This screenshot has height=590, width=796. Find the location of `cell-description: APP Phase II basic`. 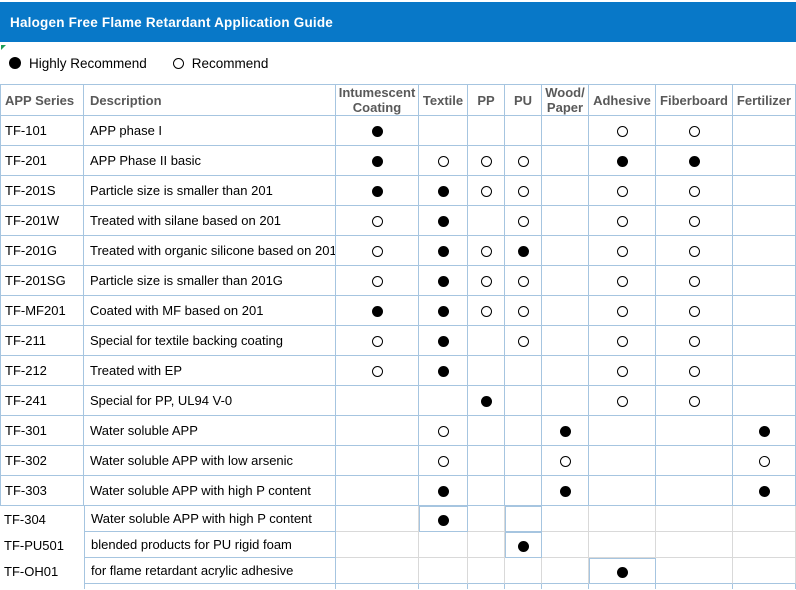

cell-description: APP Phase II basic is located at coordinates (210, 161).